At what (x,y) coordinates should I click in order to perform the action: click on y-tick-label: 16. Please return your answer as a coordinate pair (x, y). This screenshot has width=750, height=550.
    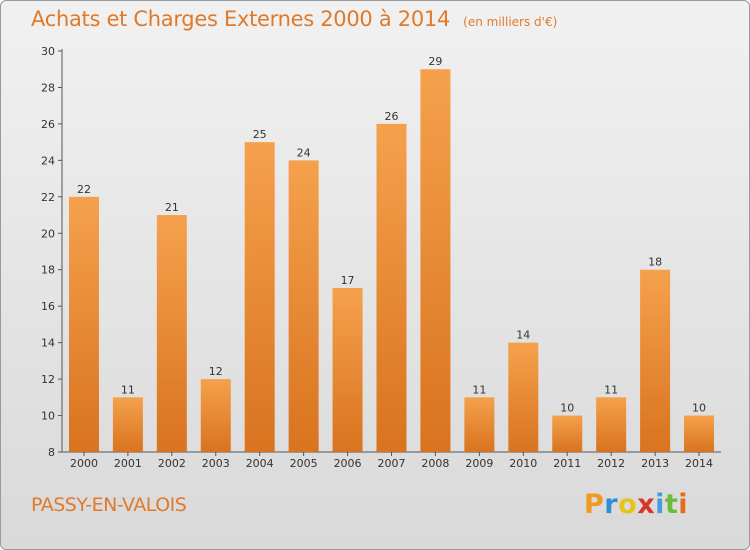
    Looking at the image, I should click on (48, 306).